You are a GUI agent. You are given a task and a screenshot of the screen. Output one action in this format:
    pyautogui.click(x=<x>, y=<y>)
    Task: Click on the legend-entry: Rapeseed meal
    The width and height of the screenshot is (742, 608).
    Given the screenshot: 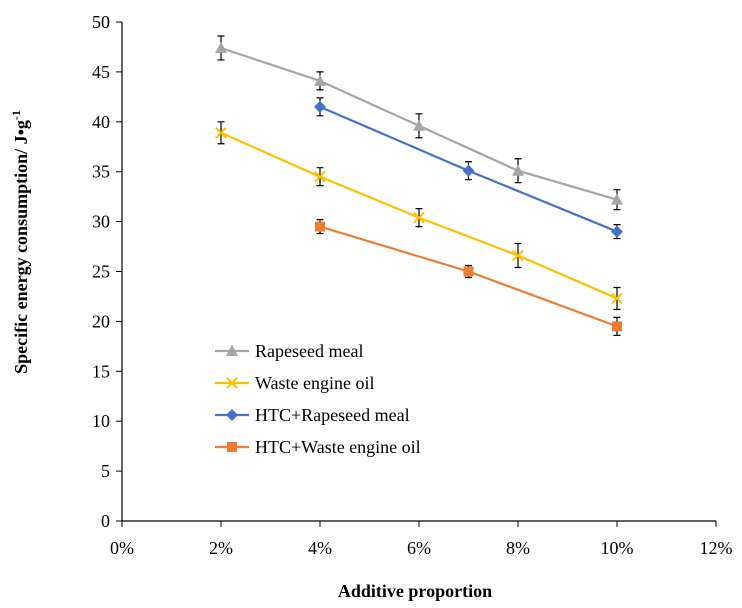 What is the action you would take?
    pyautogui.click(x=289, y=351)
    